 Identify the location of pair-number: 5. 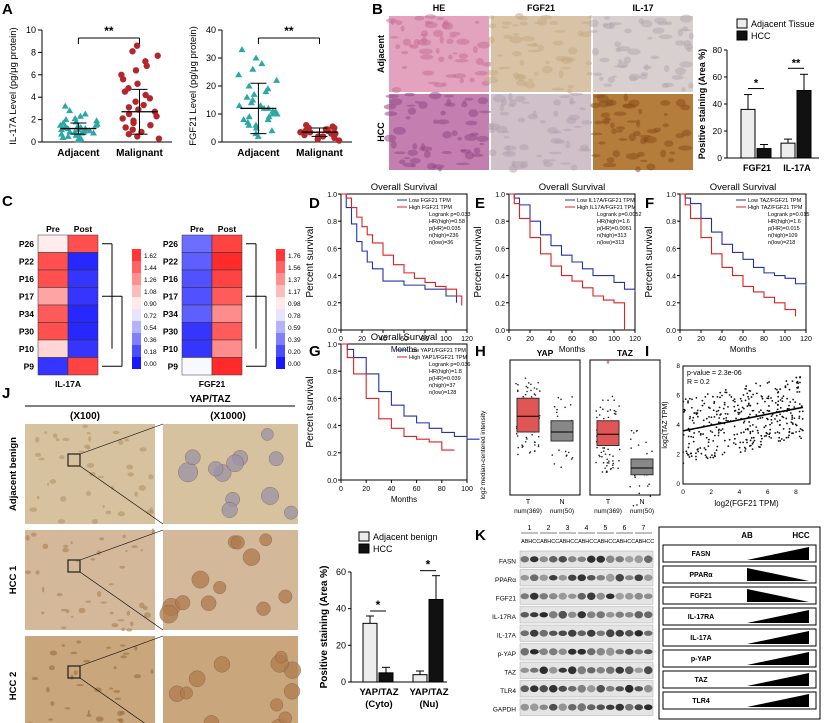
(606, 528).